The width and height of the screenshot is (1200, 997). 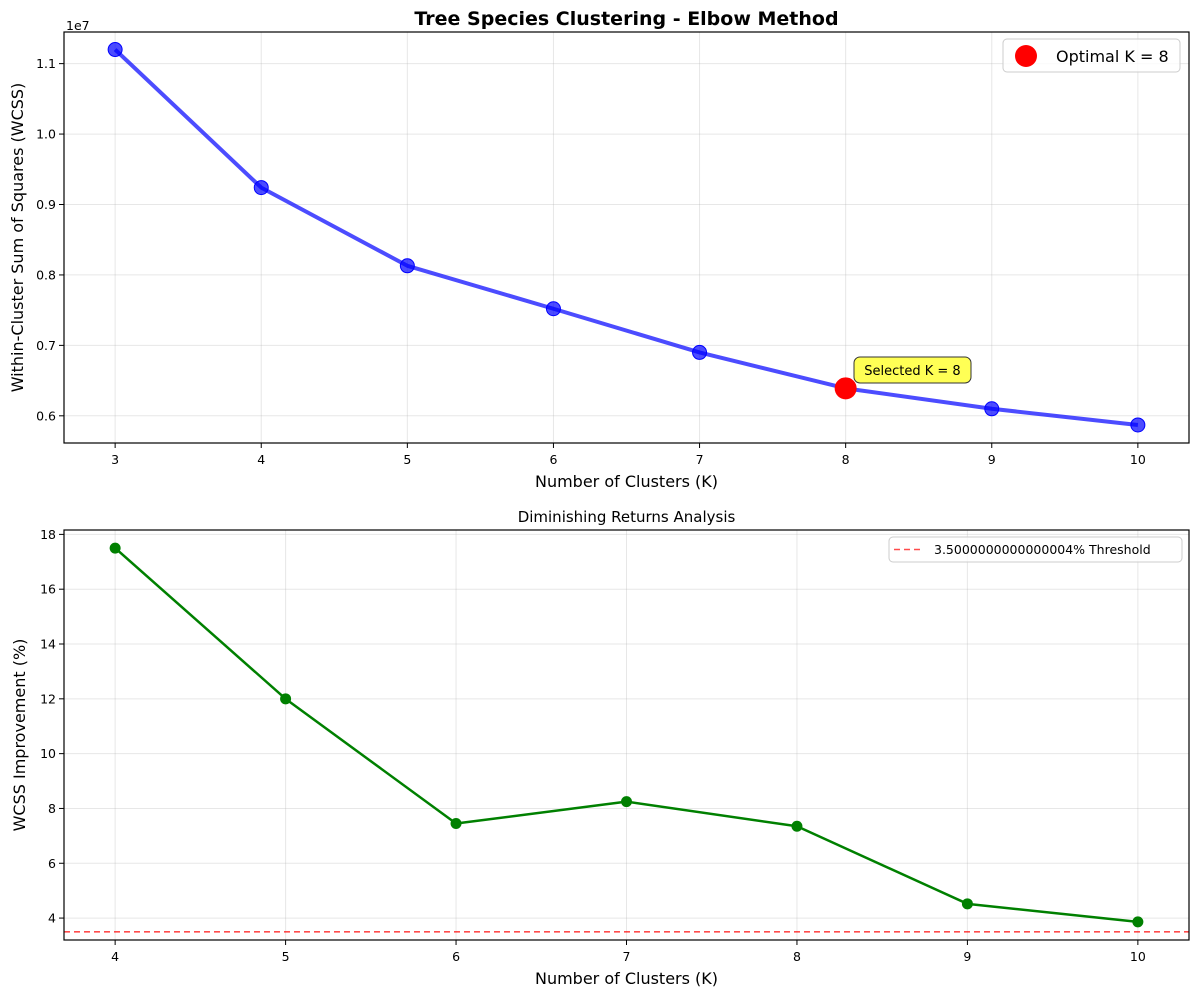 What do you see at coordinates (1042, 549) in the screenshot?
I see `threshold-legend-label: 3.5000000000000004% Threshold` at bounding box center [1042, 549].